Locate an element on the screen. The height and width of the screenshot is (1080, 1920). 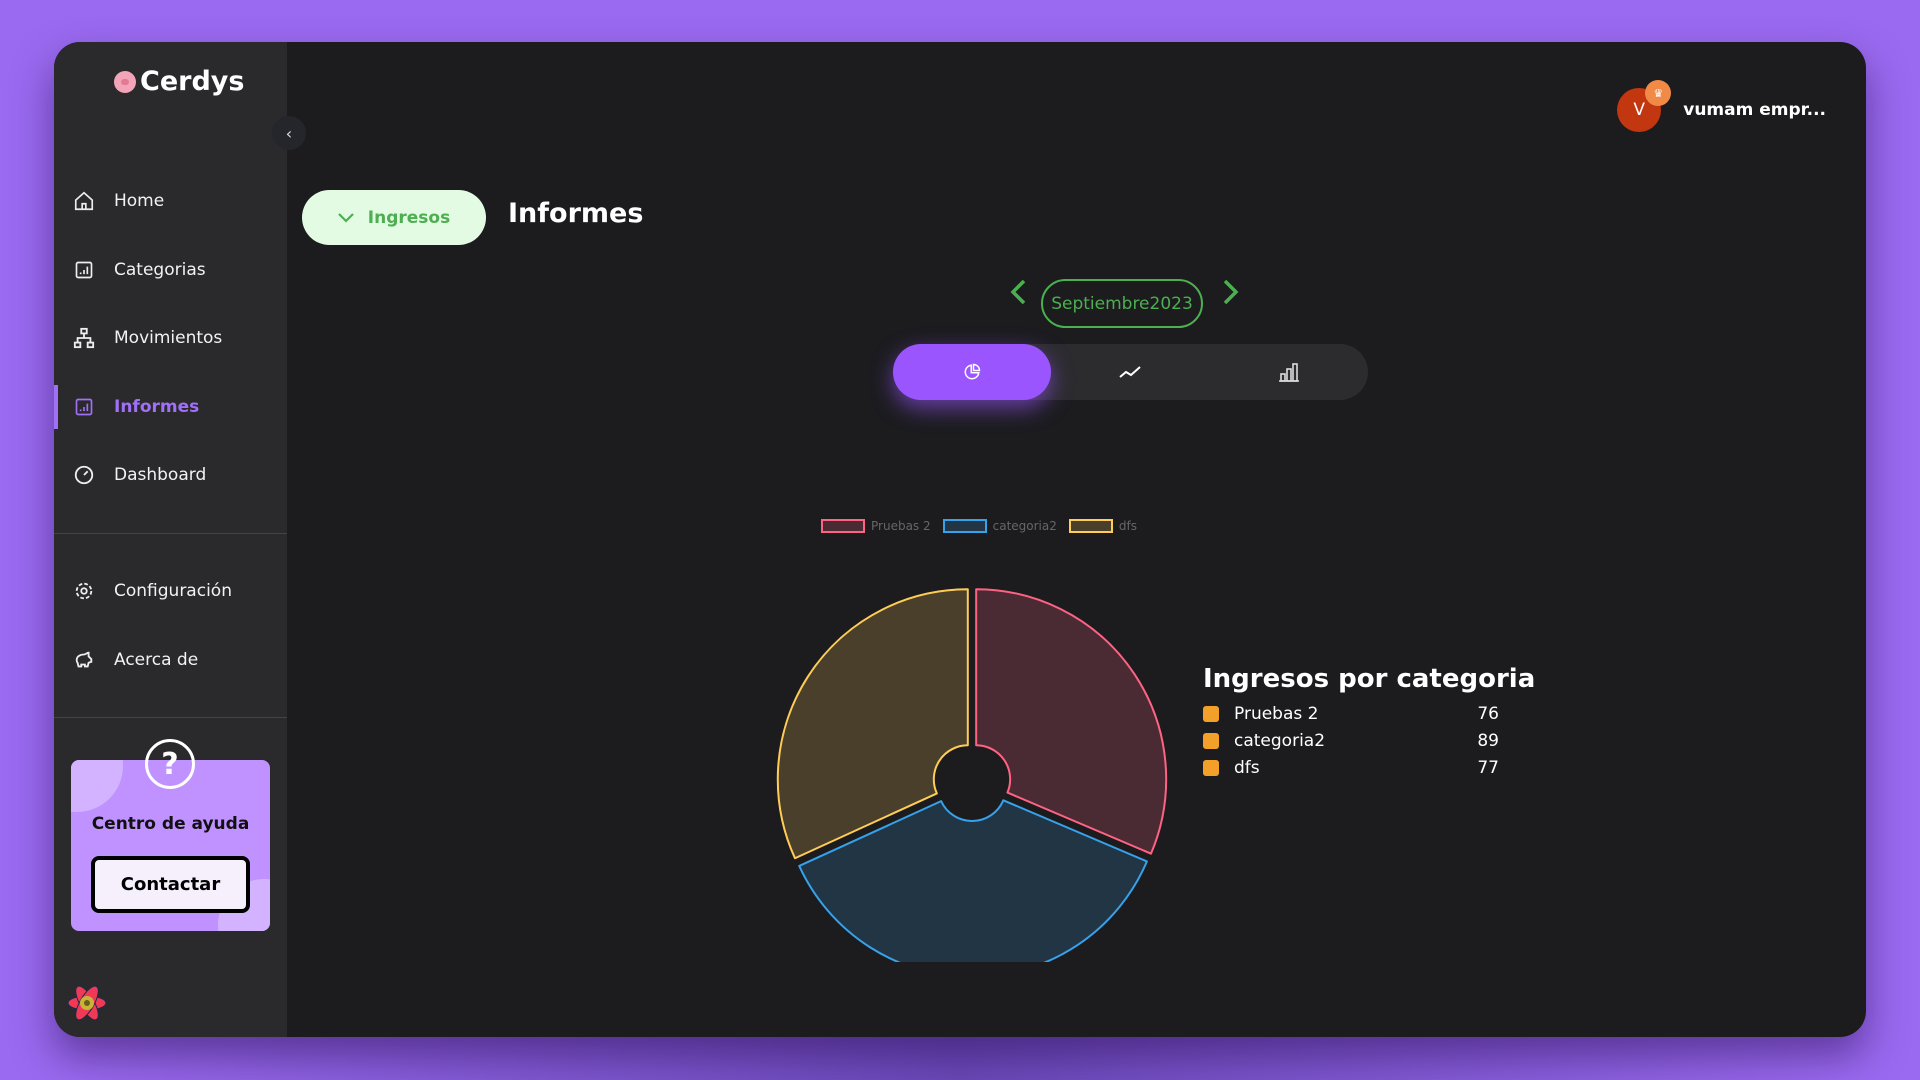
next-month-button is located at coordinates (1231, 295).